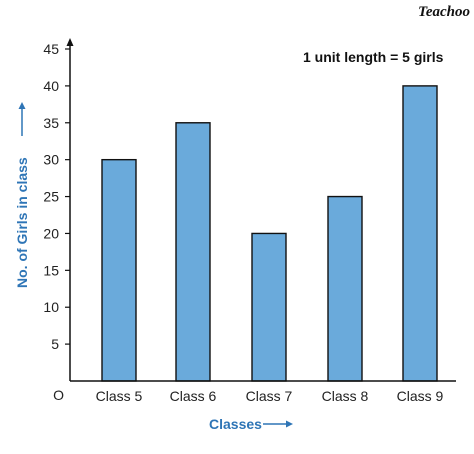 The image size is (474, 454). I want to click on origin-label: O, so click(58, 395).